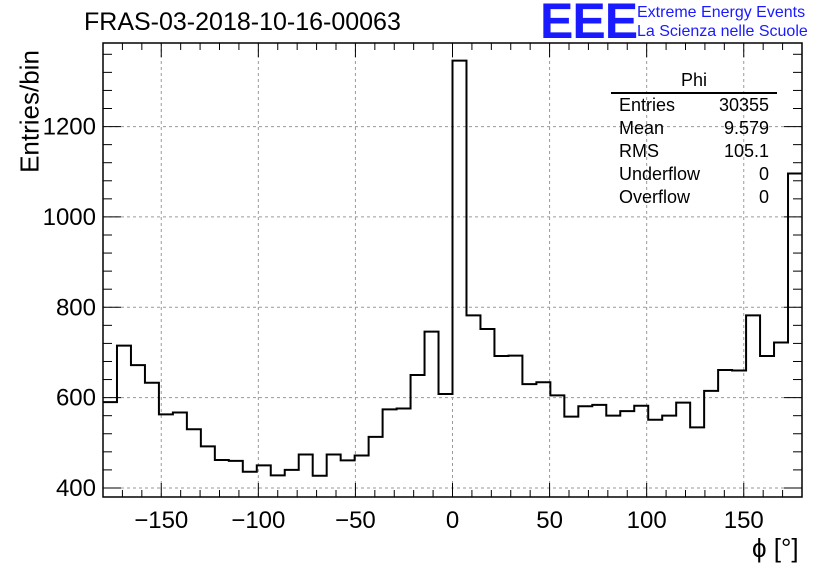  I want to click on stats-label: Entries, so click(647, 105).